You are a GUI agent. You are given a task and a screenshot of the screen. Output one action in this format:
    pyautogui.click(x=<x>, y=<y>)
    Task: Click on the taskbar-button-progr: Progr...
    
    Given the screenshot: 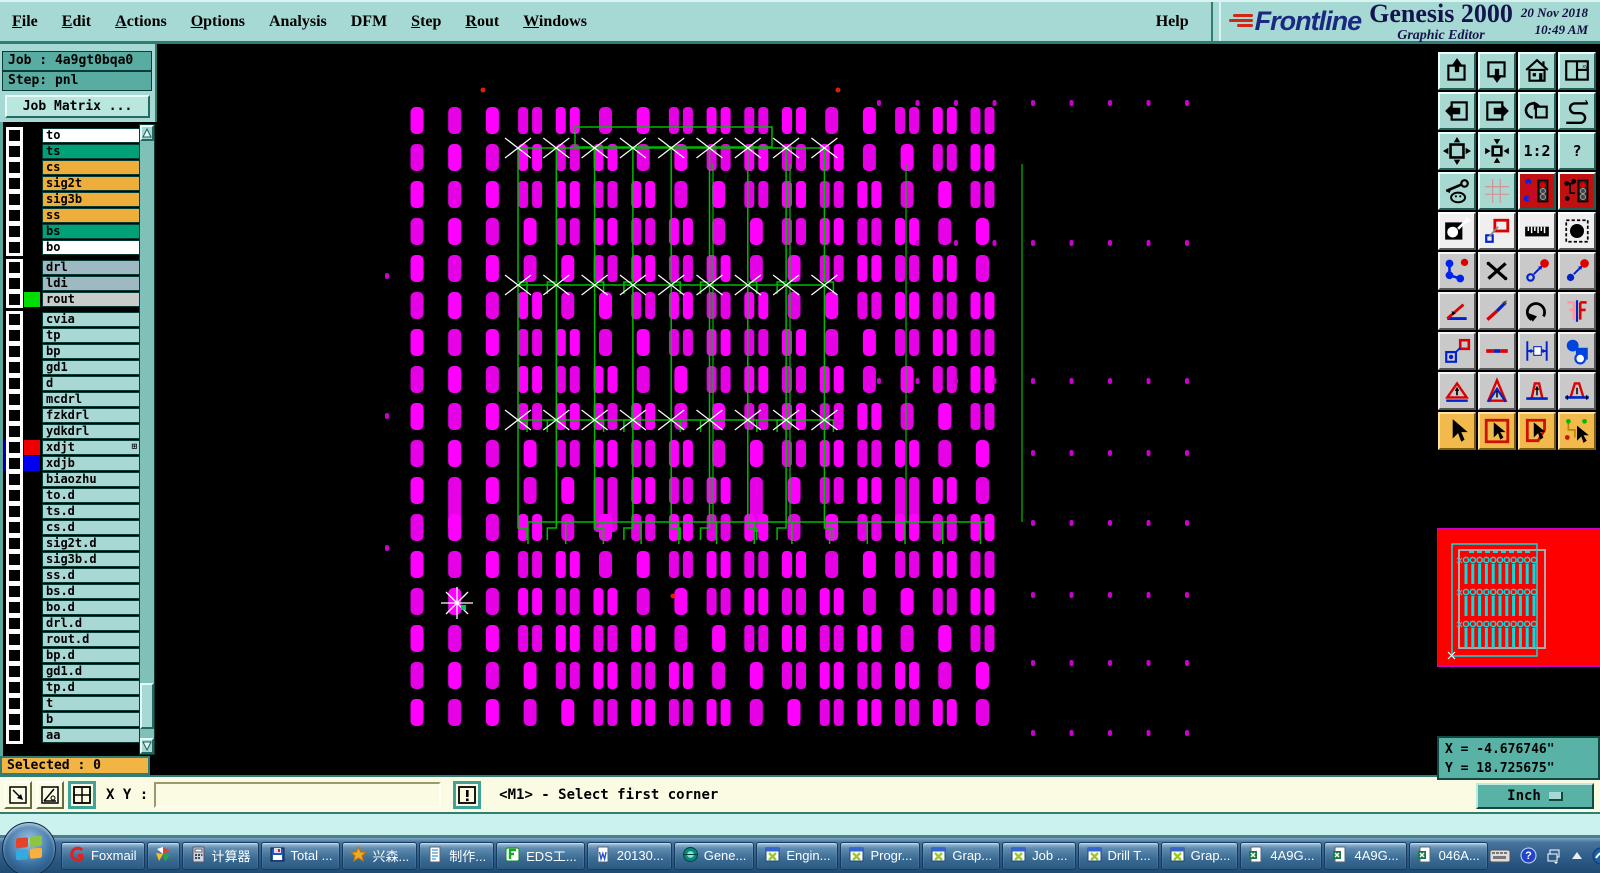 What is the action you would take?
    pyautogui.click(x=880, y=855)
    